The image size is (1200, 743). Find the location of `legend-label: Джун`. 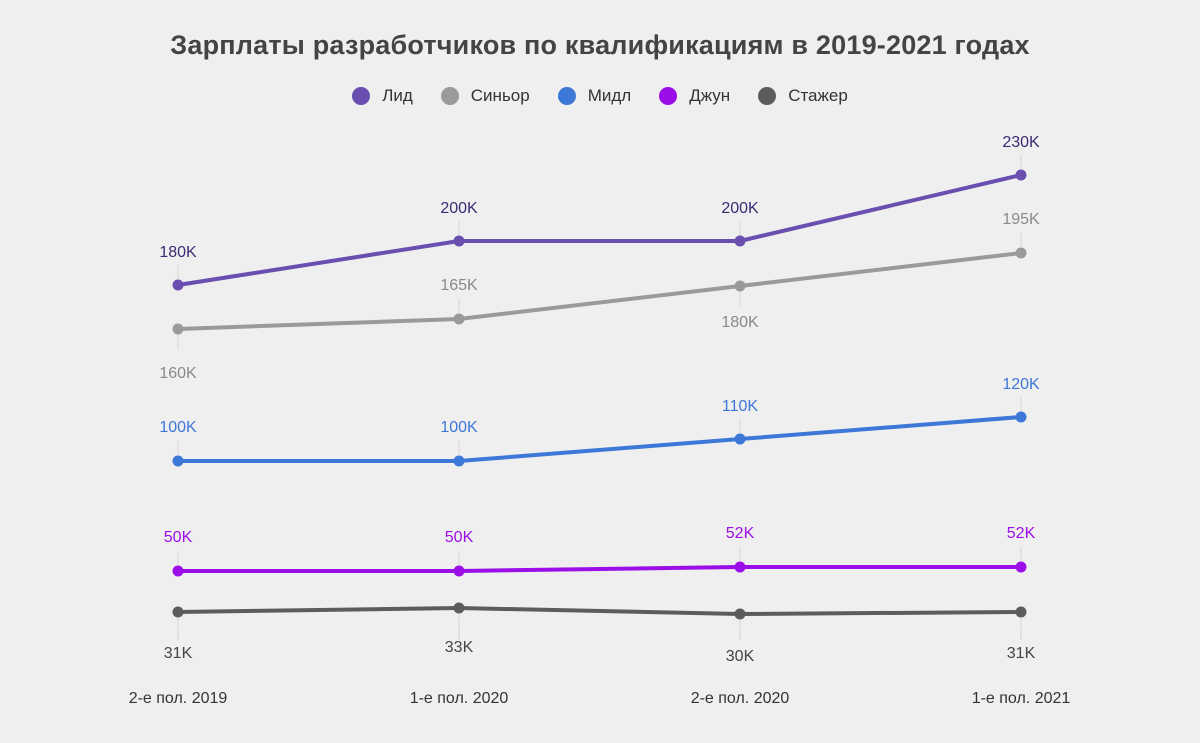

legend-label: Джун is located at coordinates (710, 95).